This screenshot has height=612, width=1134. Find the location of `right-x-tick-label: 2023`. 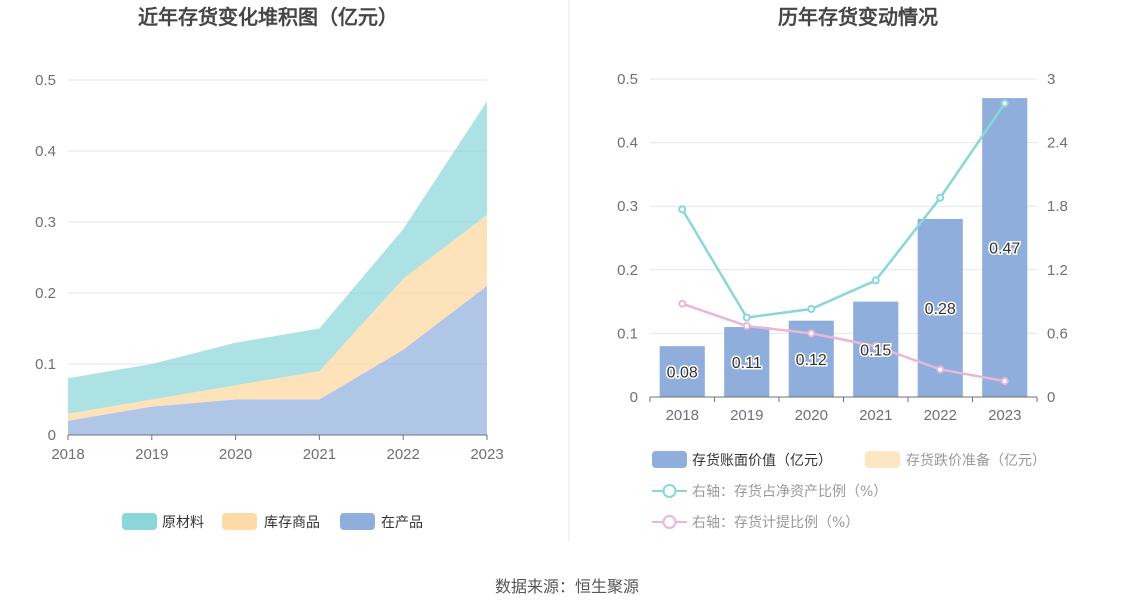

right-x-tick-label: 2023 is located at coordinates (1004, 415).